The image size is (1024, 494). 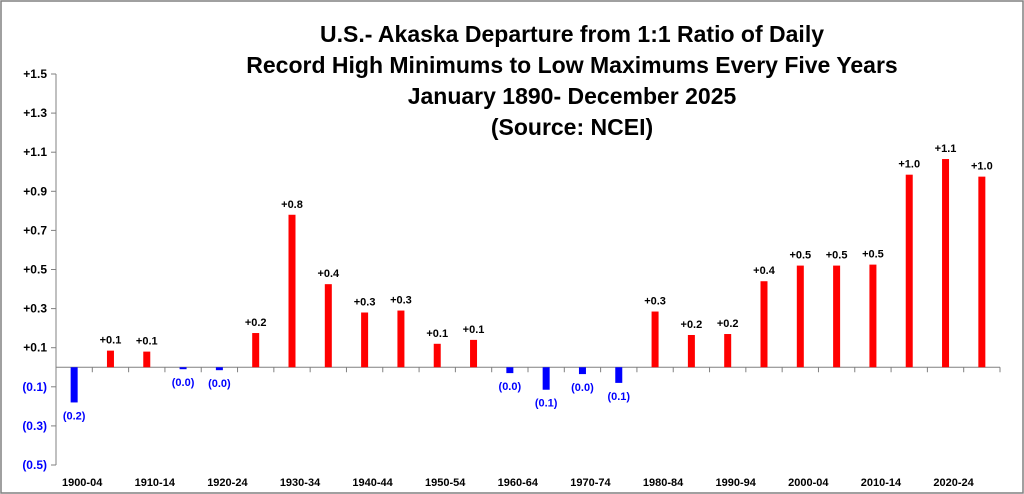 I want to click on y-tick-label: (0.5), so click(x=34, y=465).